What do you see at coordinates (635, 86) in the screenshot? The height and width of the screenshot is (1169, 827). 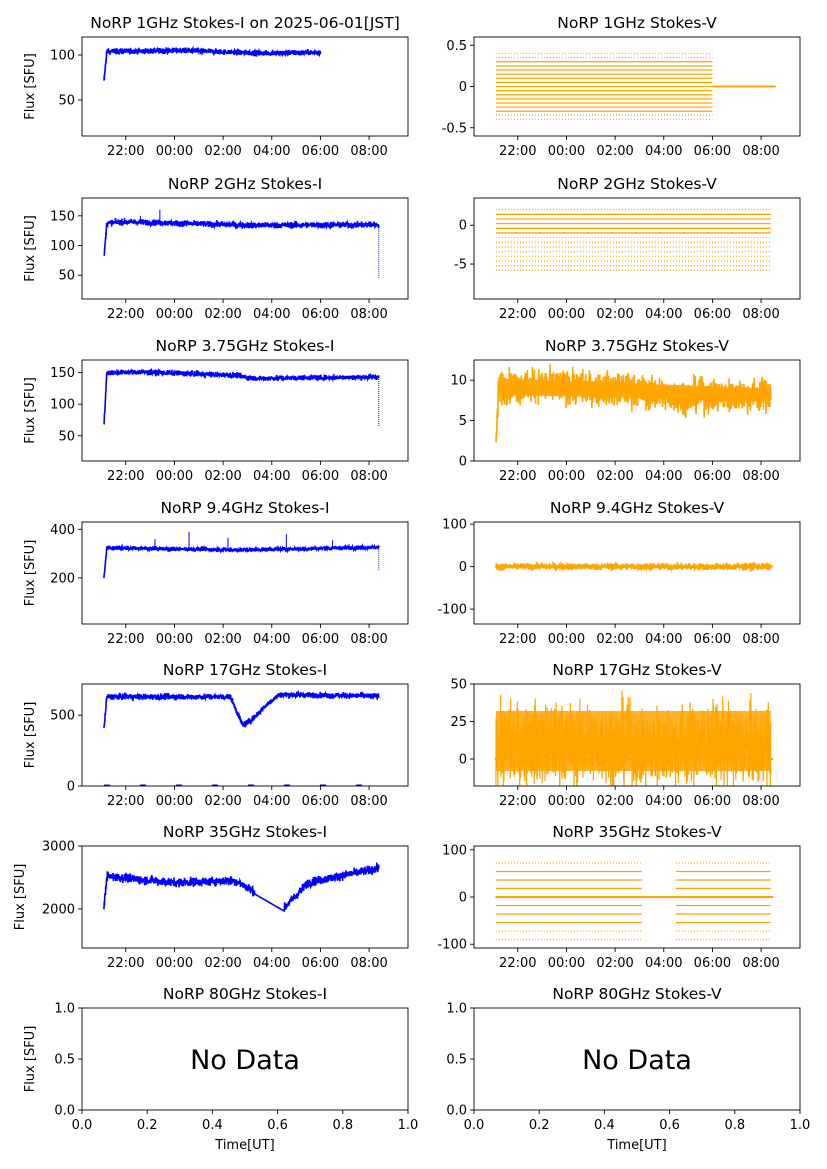 I see `plot-area-1ghz-v` at bounding box center [635, 86].